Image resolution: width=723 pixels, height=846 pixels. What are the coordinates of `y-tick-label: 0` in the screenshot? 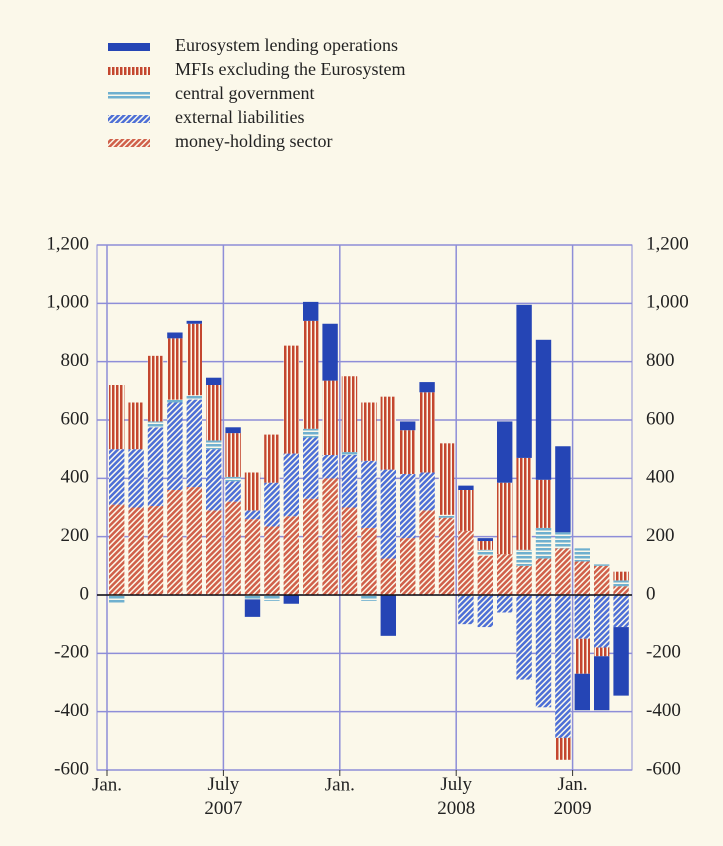 It's located at (85, 593).